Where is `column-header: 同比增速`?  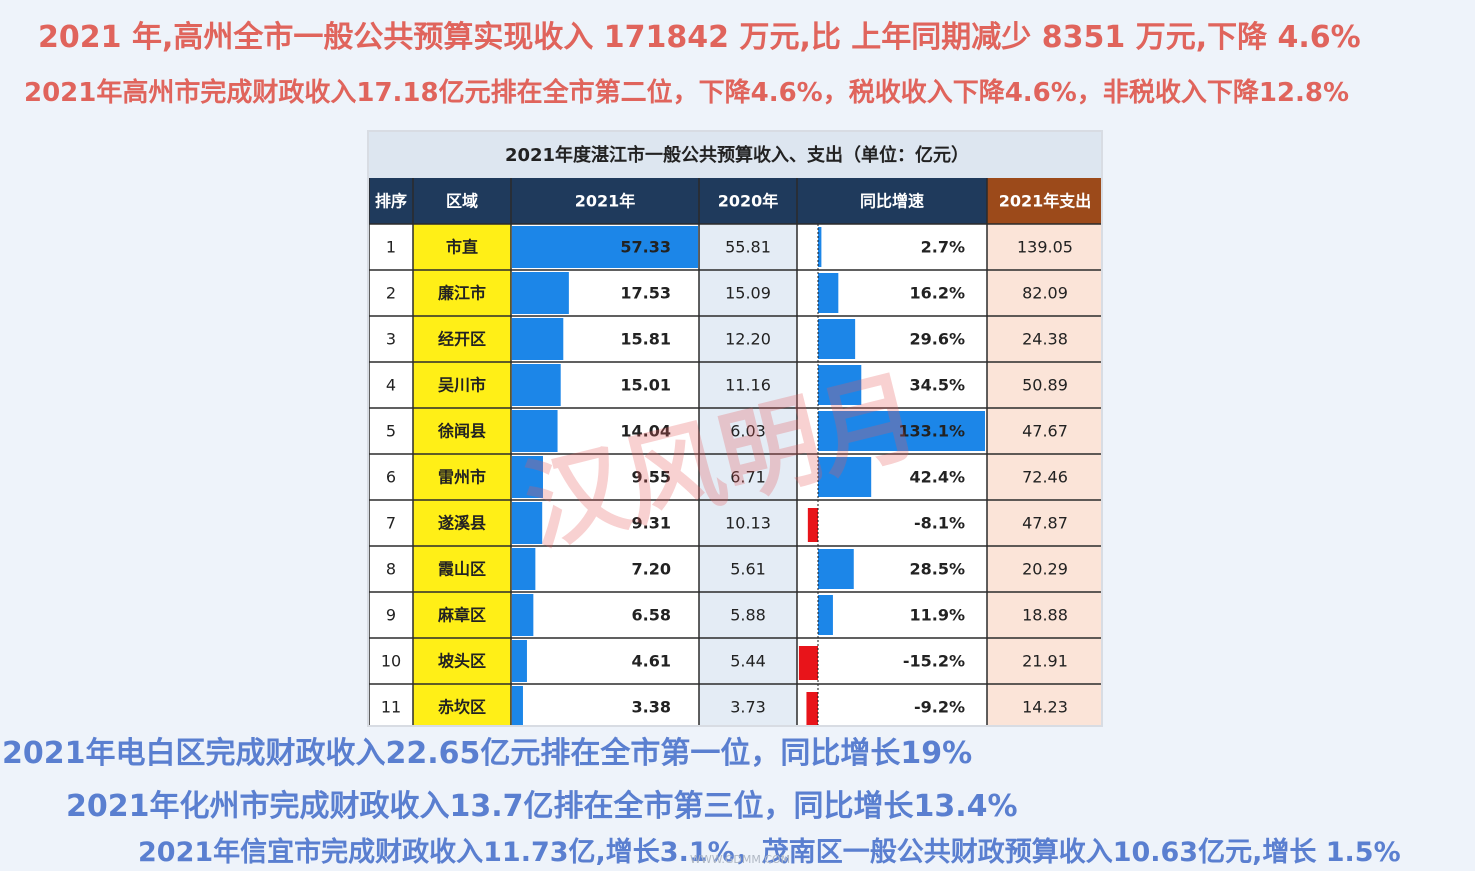 column-header: 同比增速 is located at coordinates (892, 201).